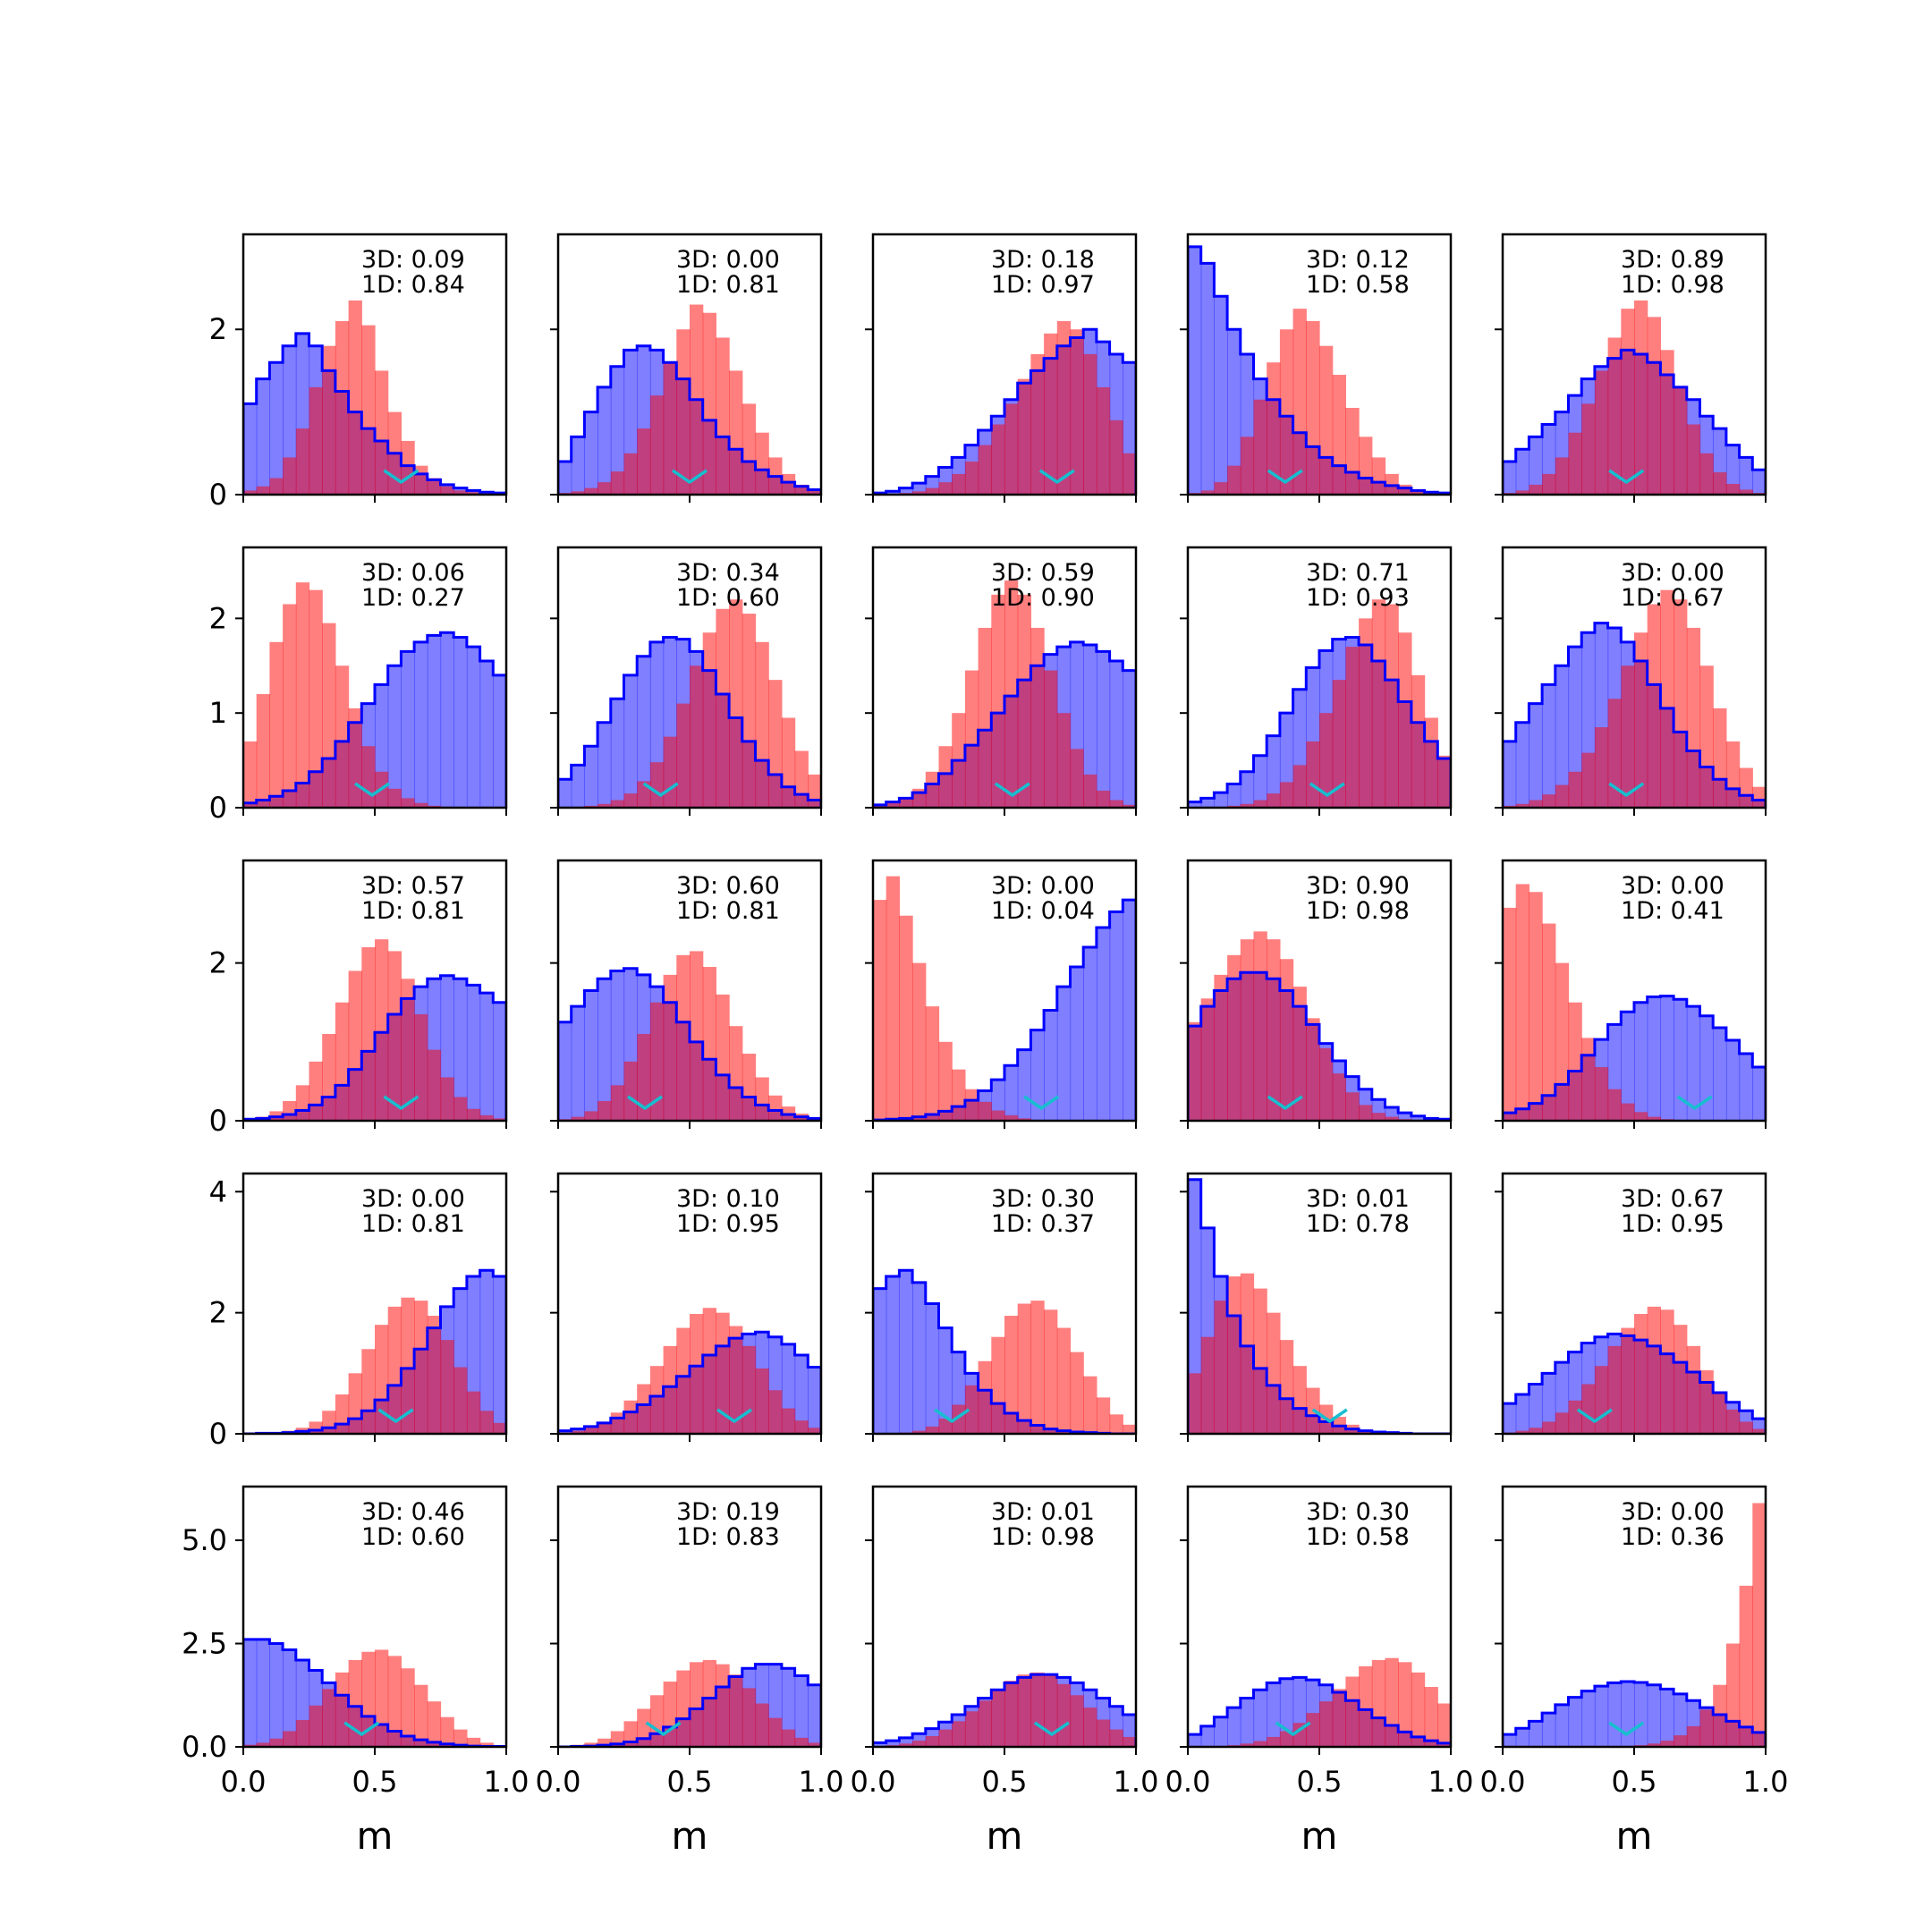 Image resolution: width=1932 pixels, height=1932 pixels. Describe the element at coordinates (1043, 911) in the screenshot. I see `annotation-1d: 1D: 0.04` at that location.